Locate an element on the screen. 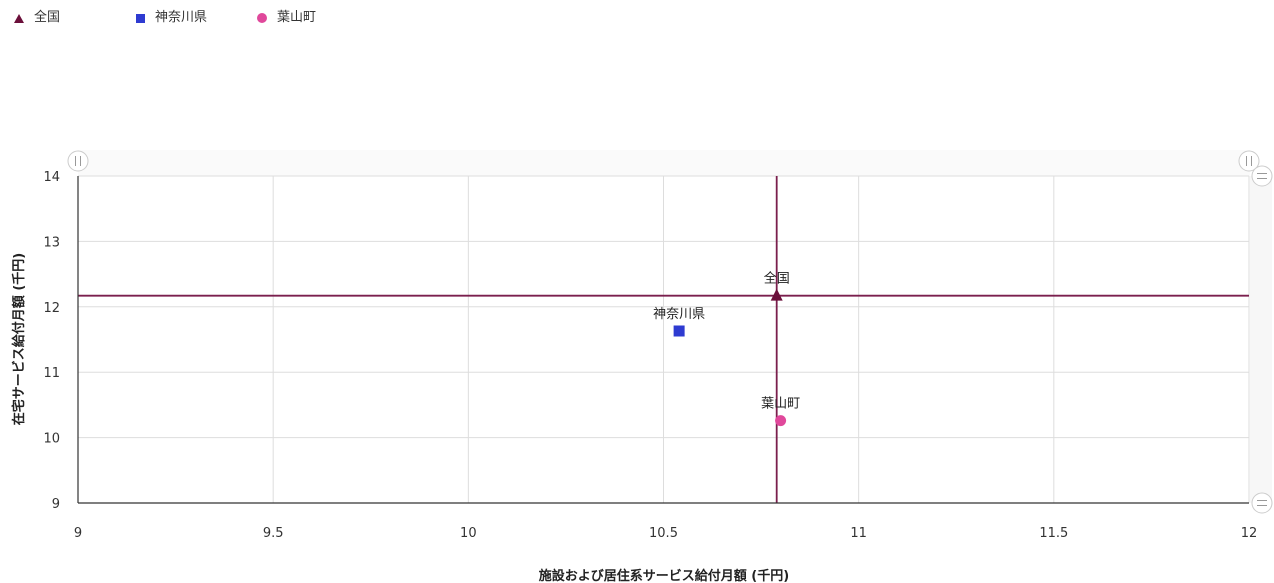  x-tick-label: 12 is located at coordinates (1249, 533).